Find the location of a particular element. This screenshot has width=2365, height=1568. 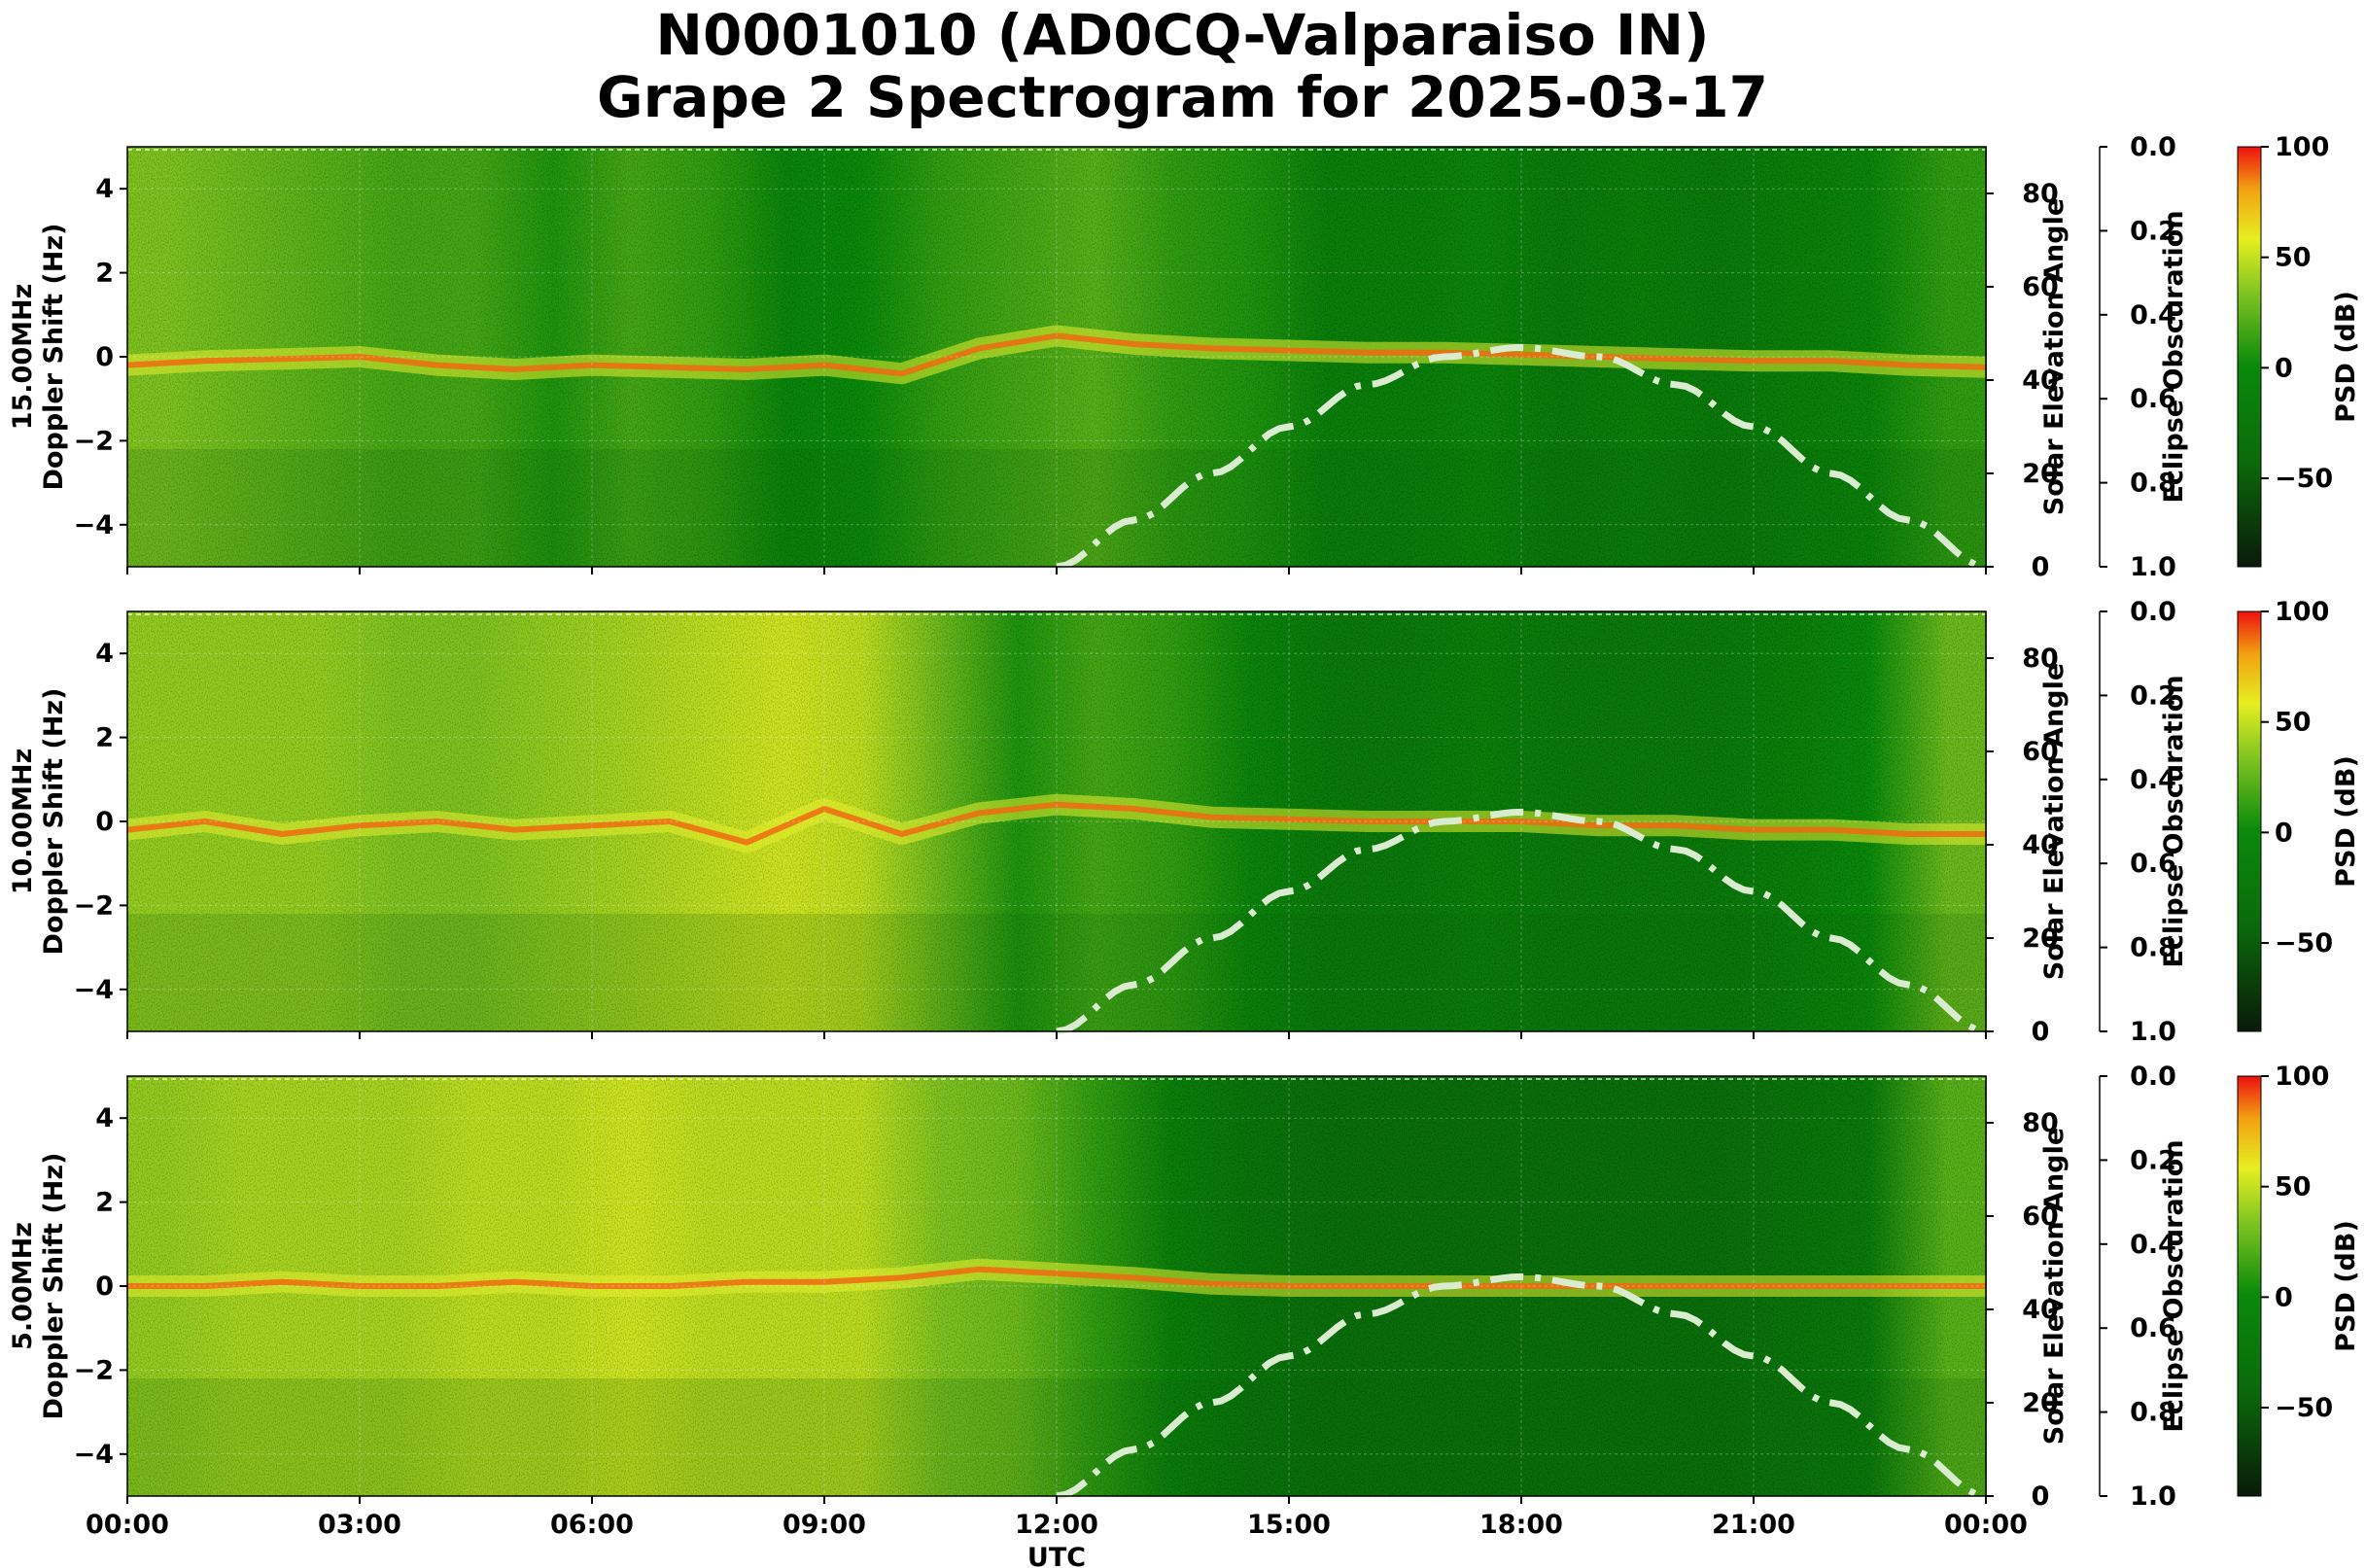

chart-title-line1: N0001010 (AD0CQ-Valparaiso IN) is located at coordinates (1182, 35).